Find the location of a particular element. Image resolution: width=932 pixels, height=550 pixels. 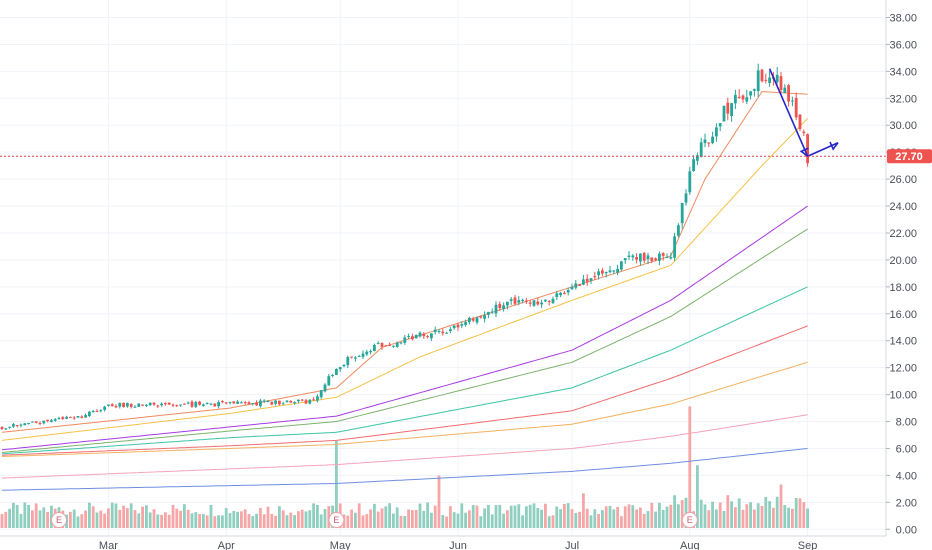

y-tick-label: 12.00 is located at coordinates (903, 369).